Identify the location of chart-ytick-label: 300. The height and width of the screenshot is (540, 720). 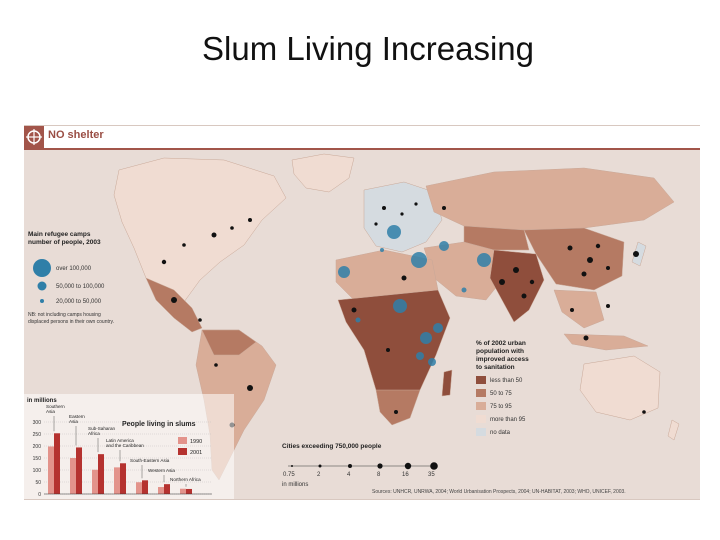
(37, 423).